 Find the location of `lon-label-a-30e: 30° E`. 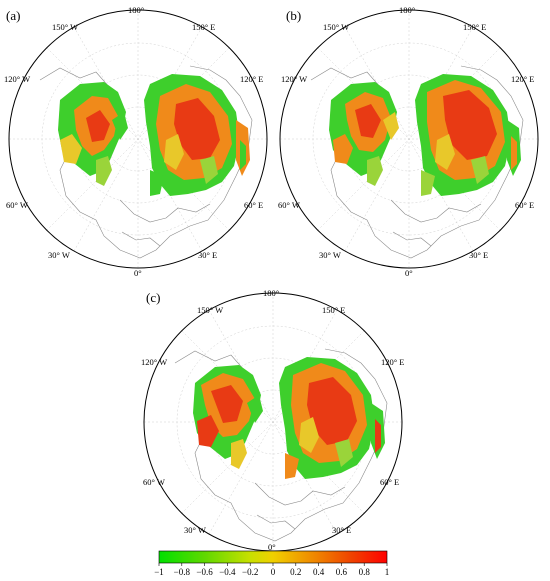

lon-label-a-30e: 30° E is located at coordinates (207, 255).